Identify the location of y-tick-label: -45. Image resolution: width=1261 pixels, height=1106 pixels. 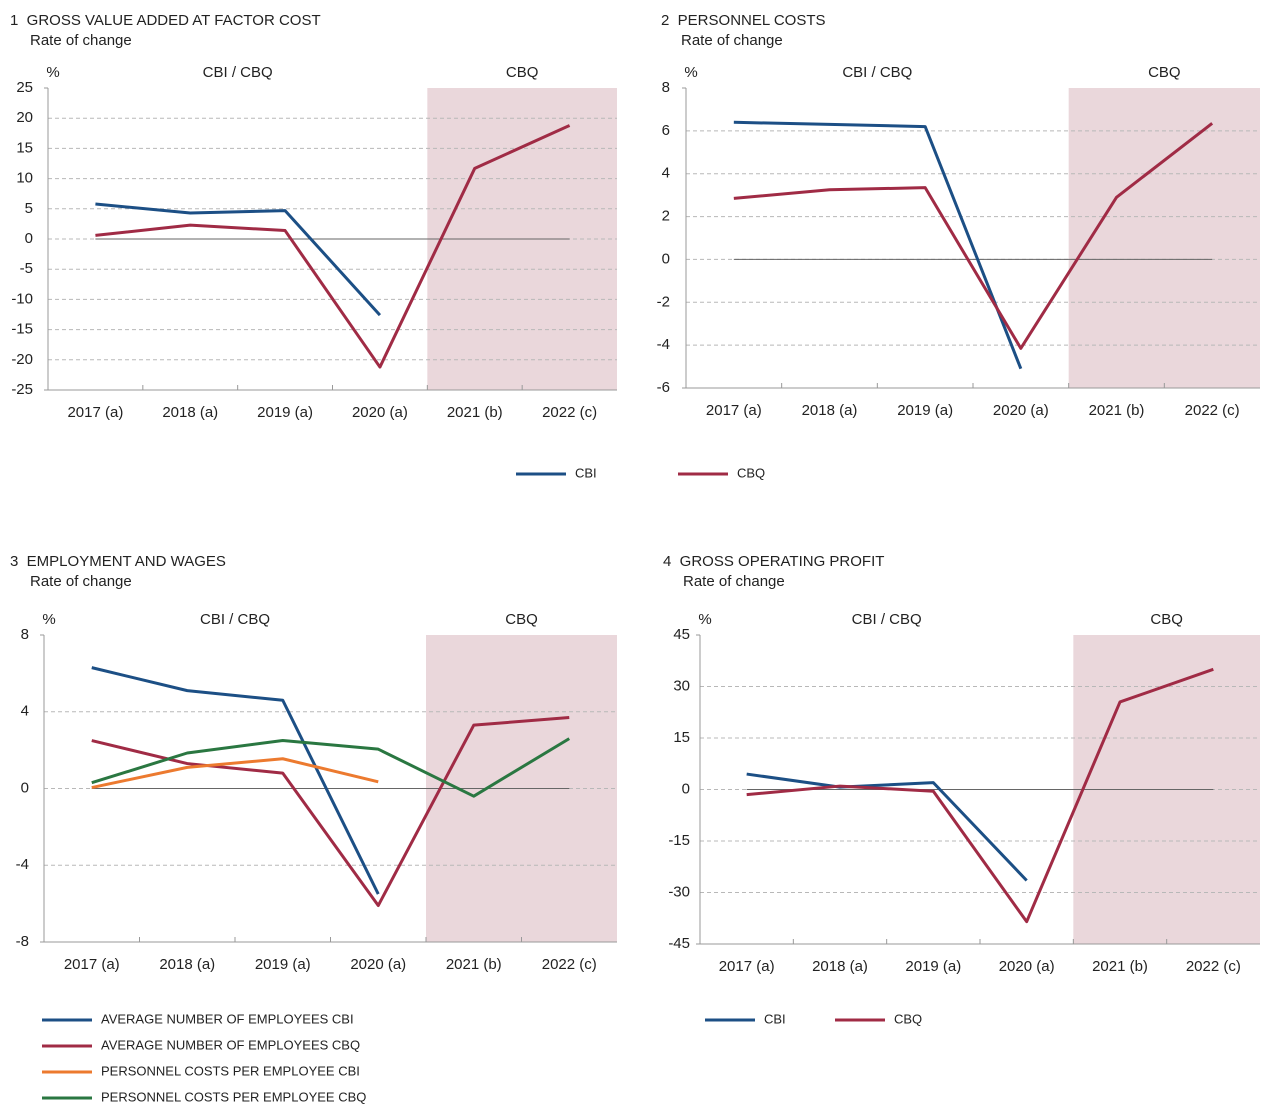
(679, 943).